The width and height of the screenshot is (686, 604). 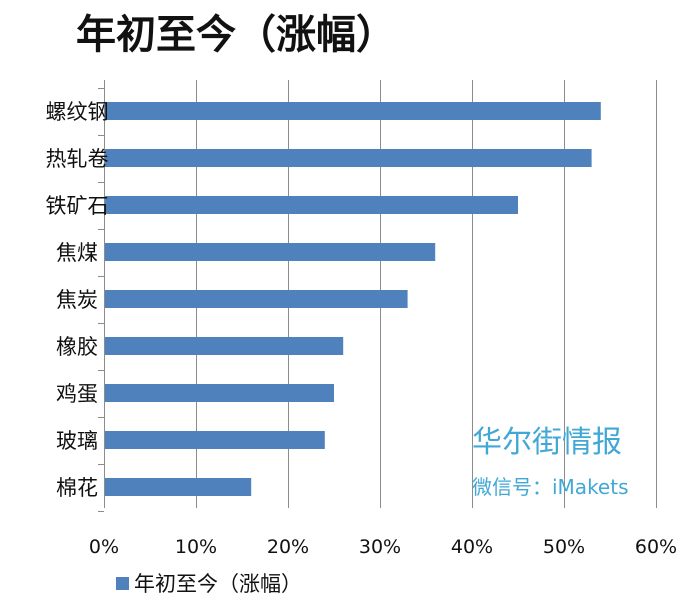 I want to click on category-label: 热轧卷, so click(x=77, y=159).